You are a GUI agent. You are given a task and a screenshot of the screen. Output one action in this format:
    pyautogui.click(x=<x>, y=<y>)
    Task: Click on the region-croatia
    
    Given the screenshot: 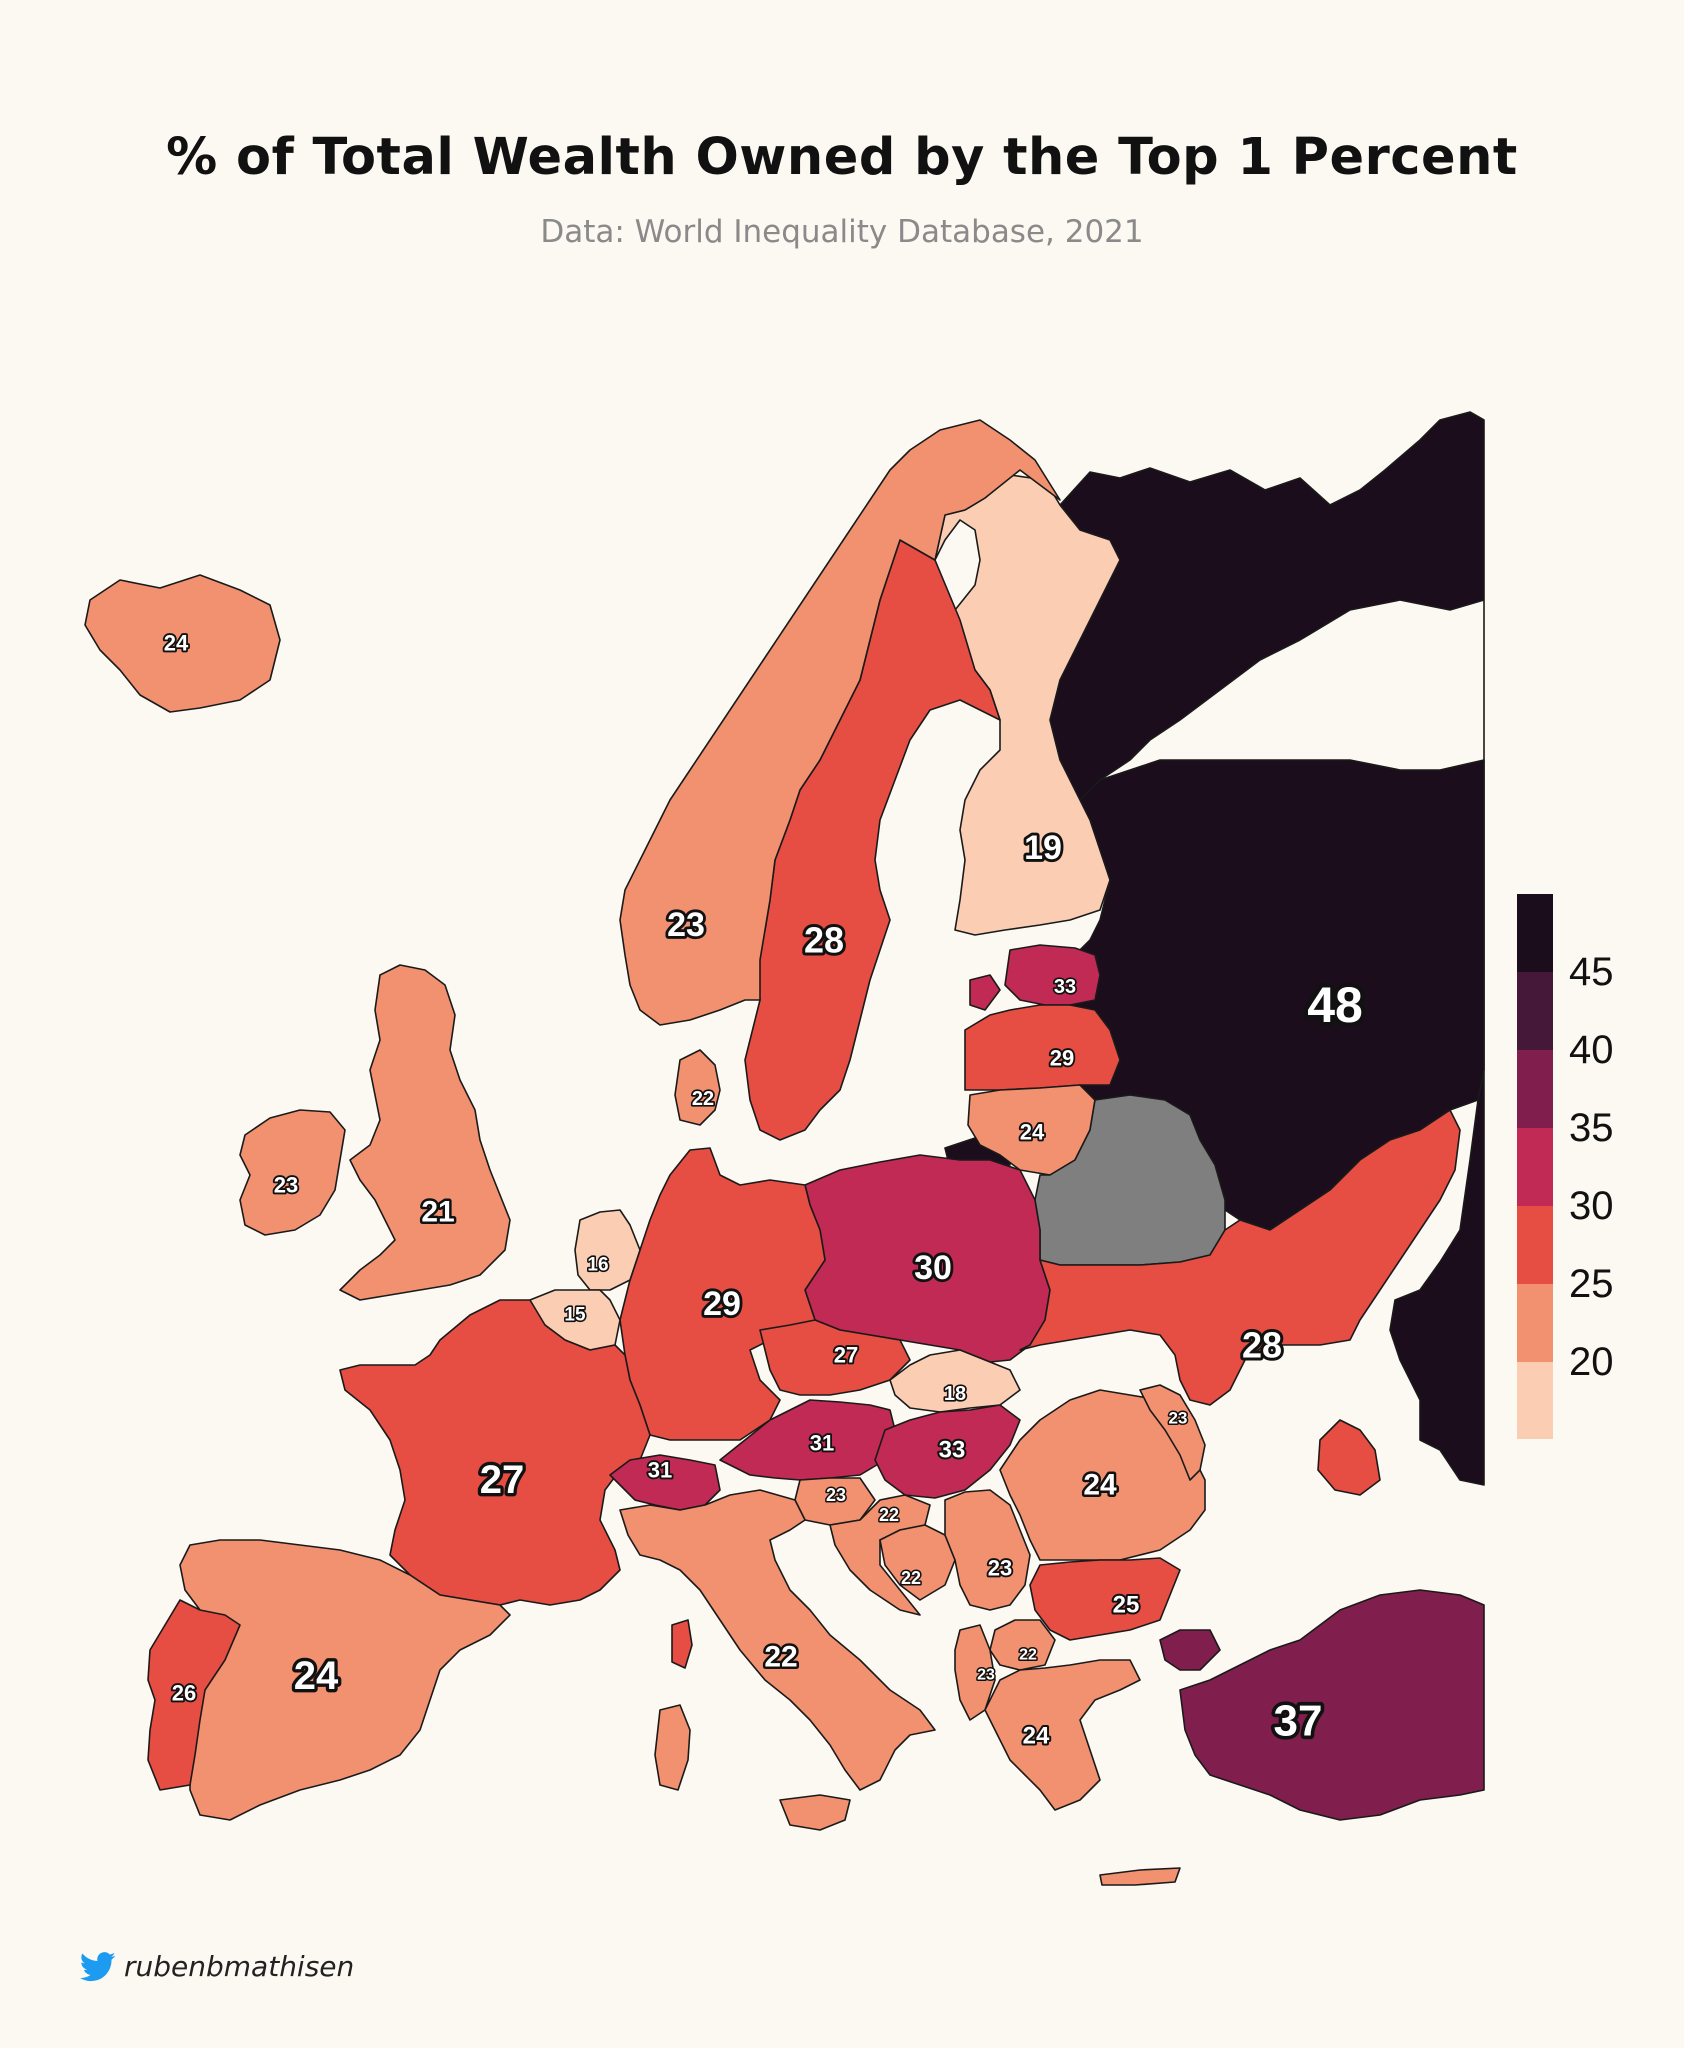 What is the action you would take?
    pyautogui.click(x=880, y=1555)
    